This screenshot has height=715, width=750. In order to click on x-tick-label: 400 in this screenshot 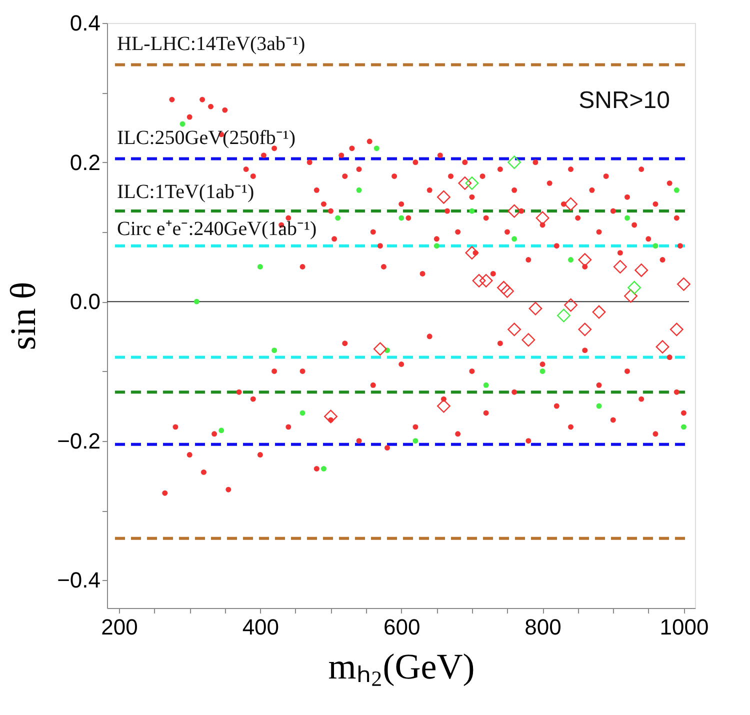, I will do `click(261, 627)`.